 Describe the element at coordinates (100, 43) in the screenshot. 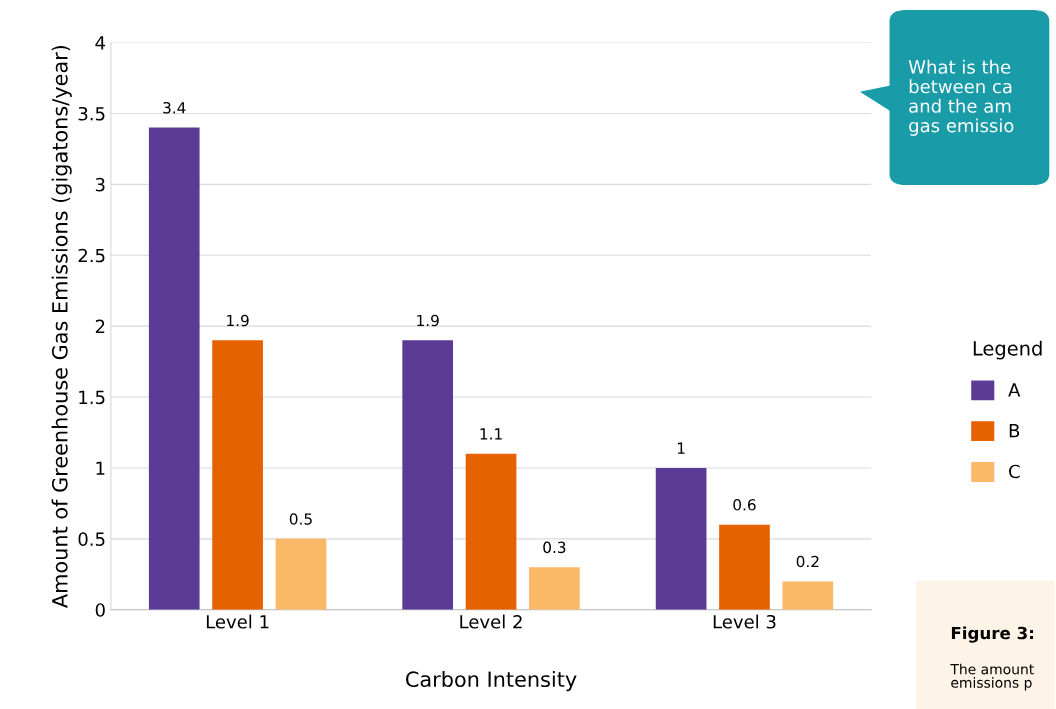

I see `y-tick-label: 4` at that location.